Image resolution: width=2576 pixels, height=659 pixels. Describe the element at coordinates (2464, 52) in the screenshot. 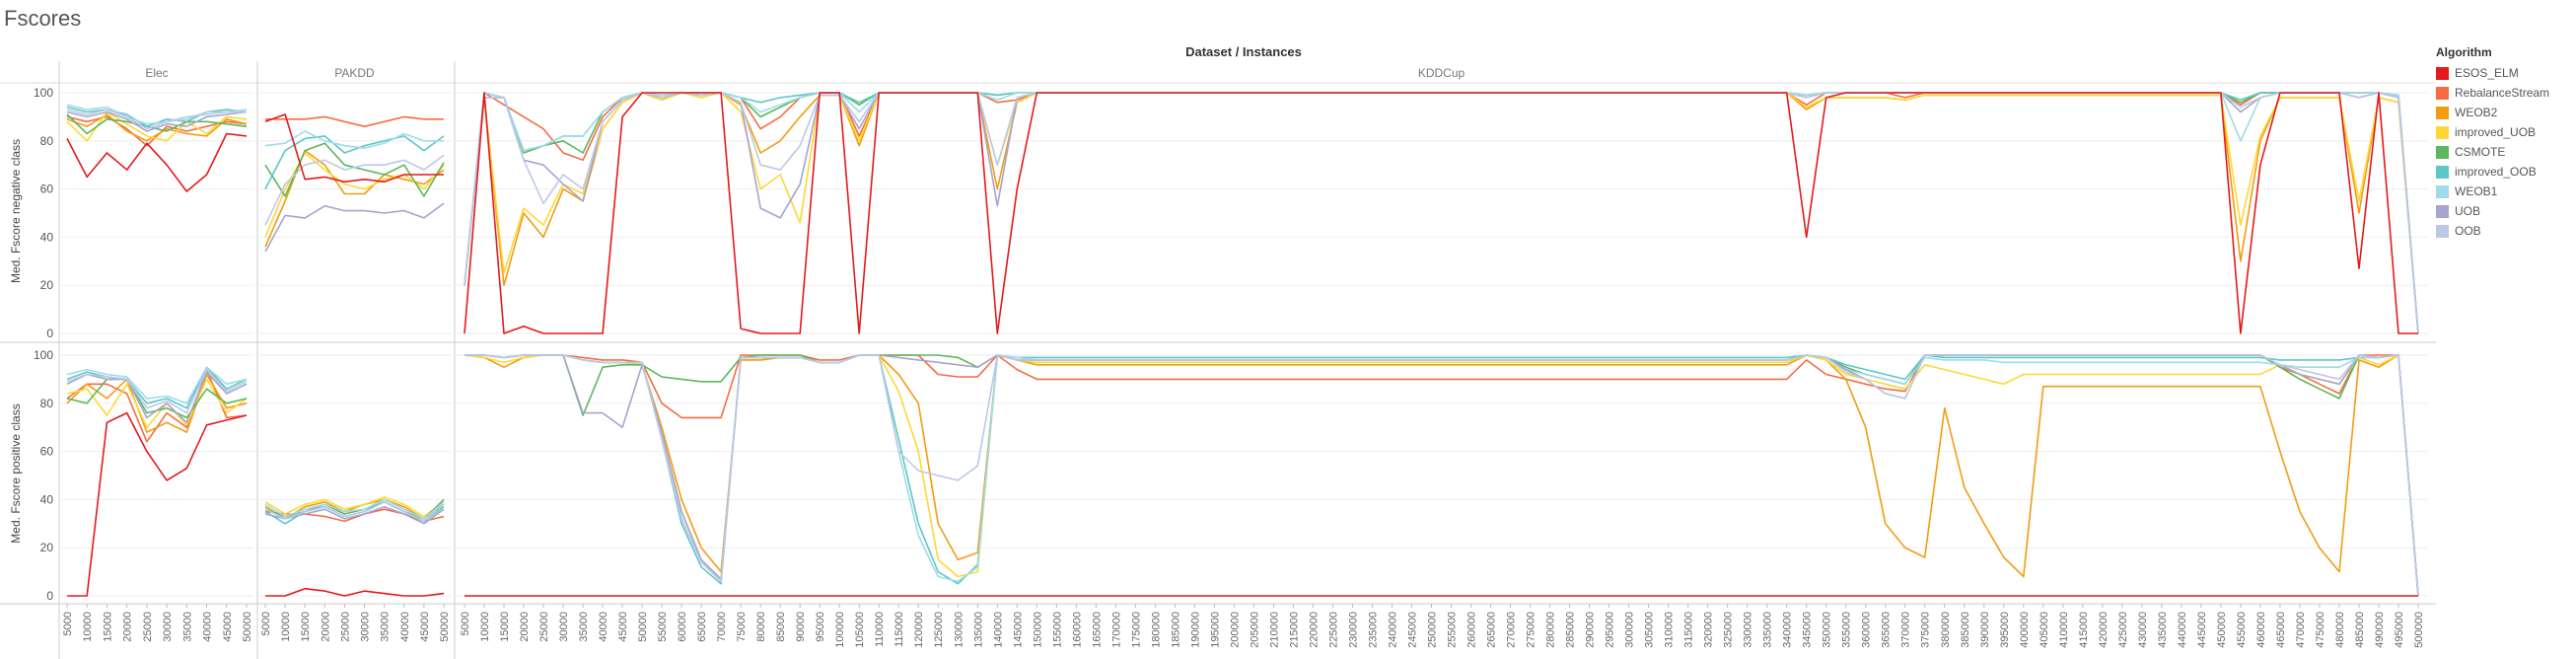

I see `legend-title: Algorithm` at that location.